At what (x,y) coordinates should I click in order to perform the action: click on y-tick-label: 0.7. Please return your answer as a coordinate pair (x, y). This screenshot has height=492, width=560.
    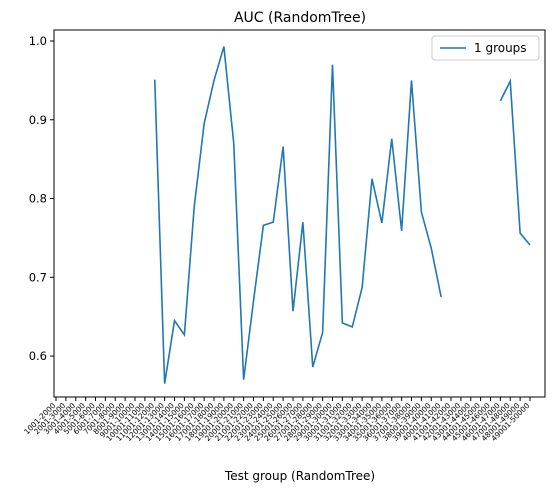
    Looking at the image, I should click on (38, 277).